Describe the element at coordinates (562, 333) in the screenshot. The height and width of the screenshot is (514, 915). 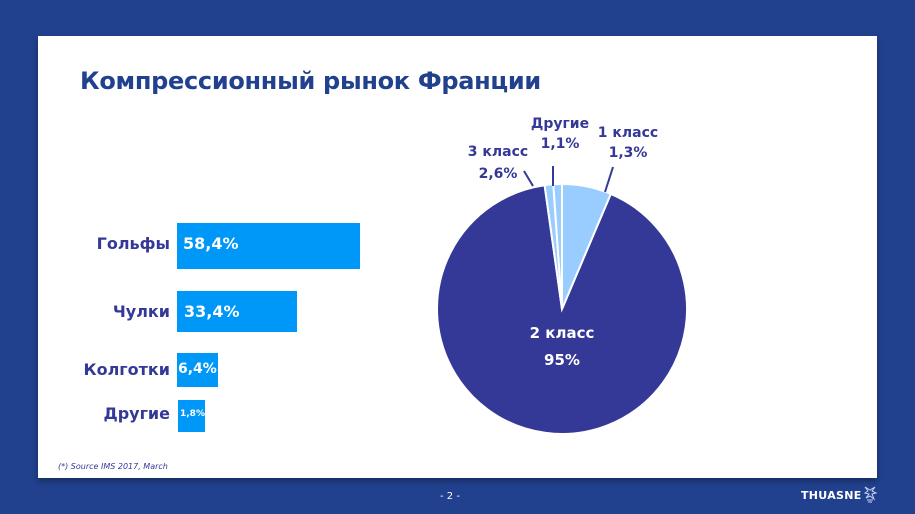
I see `pie-center-label: 2 класс` at that location.